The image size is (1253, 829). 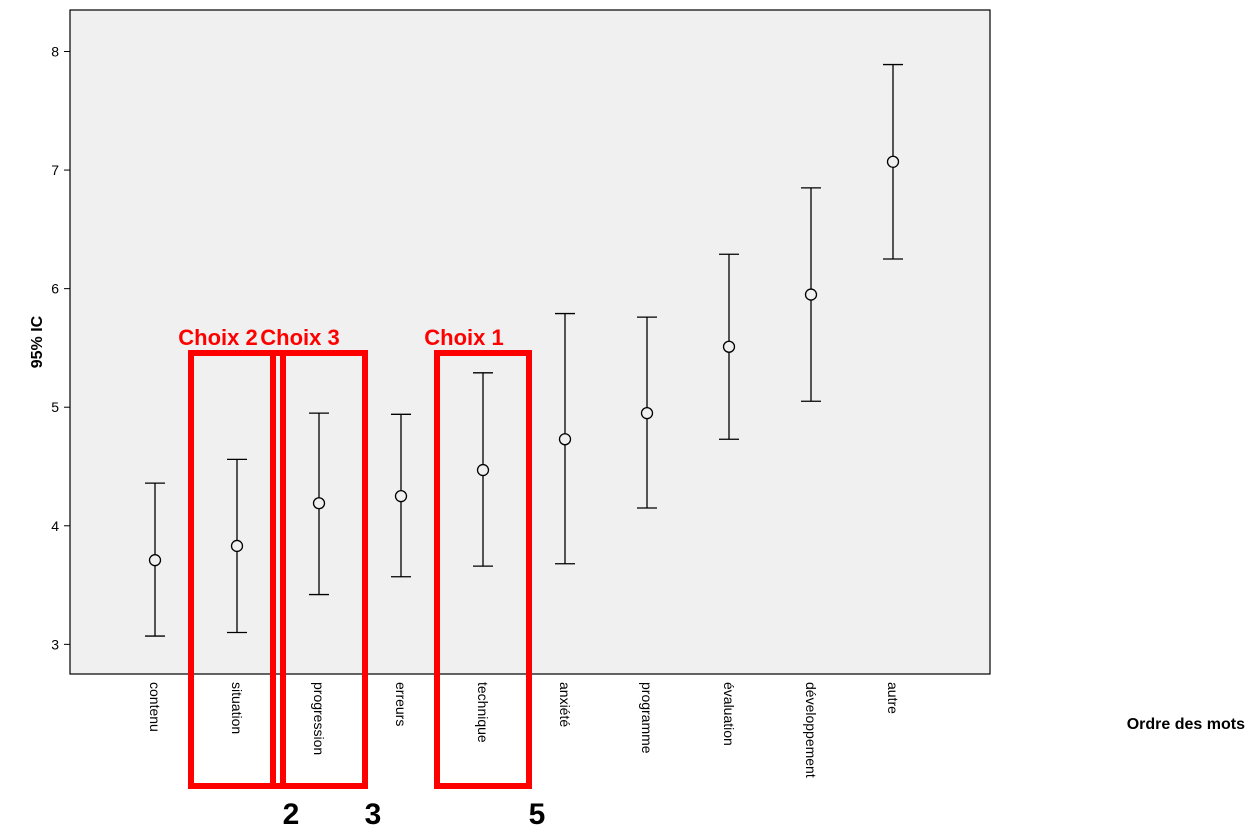 I want to click on choice-number: 5, so click(x=537, y=813).